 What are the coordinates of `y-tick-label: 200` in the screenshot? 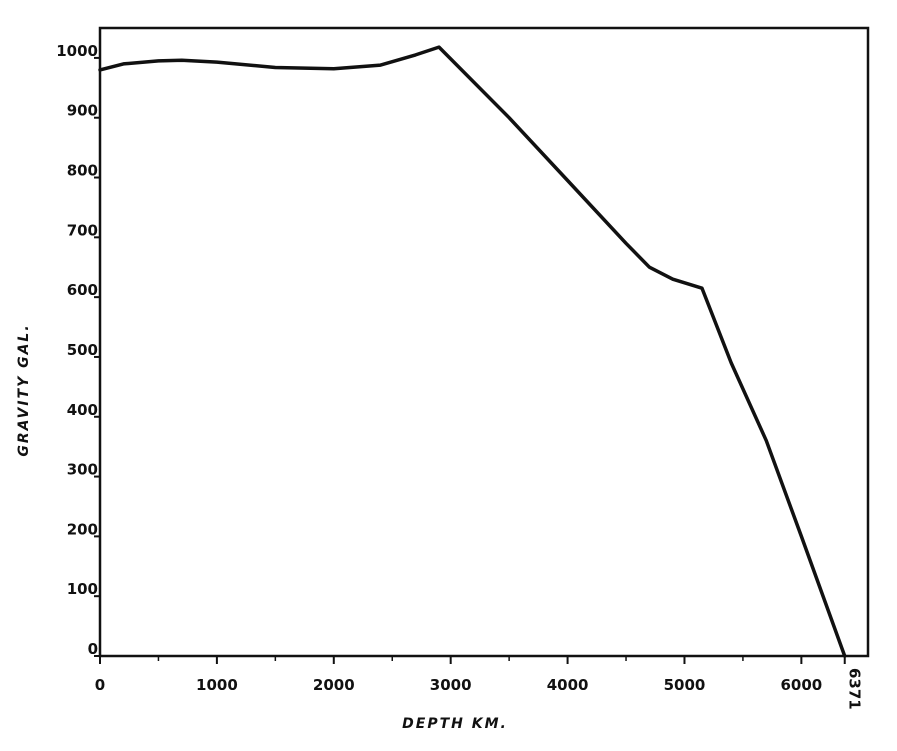 It's located at (82, 529).